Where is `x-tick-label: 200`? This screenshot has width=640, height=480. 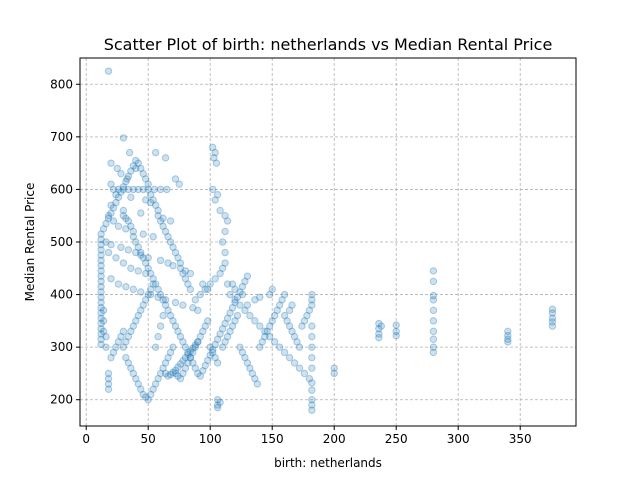 x-tick-label: 200 is located at coordinates (334, 439).